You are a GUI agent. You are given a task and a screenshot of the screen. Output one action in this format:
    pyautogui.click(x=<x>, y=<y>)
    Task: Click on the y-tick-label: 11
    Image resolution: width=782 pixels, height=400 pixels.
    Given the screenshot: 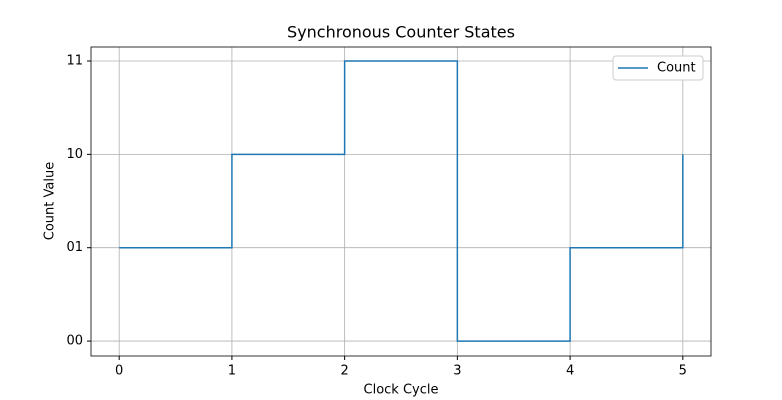 What is the action you would take?
    pyautogui.click(x=74, y=61)
    